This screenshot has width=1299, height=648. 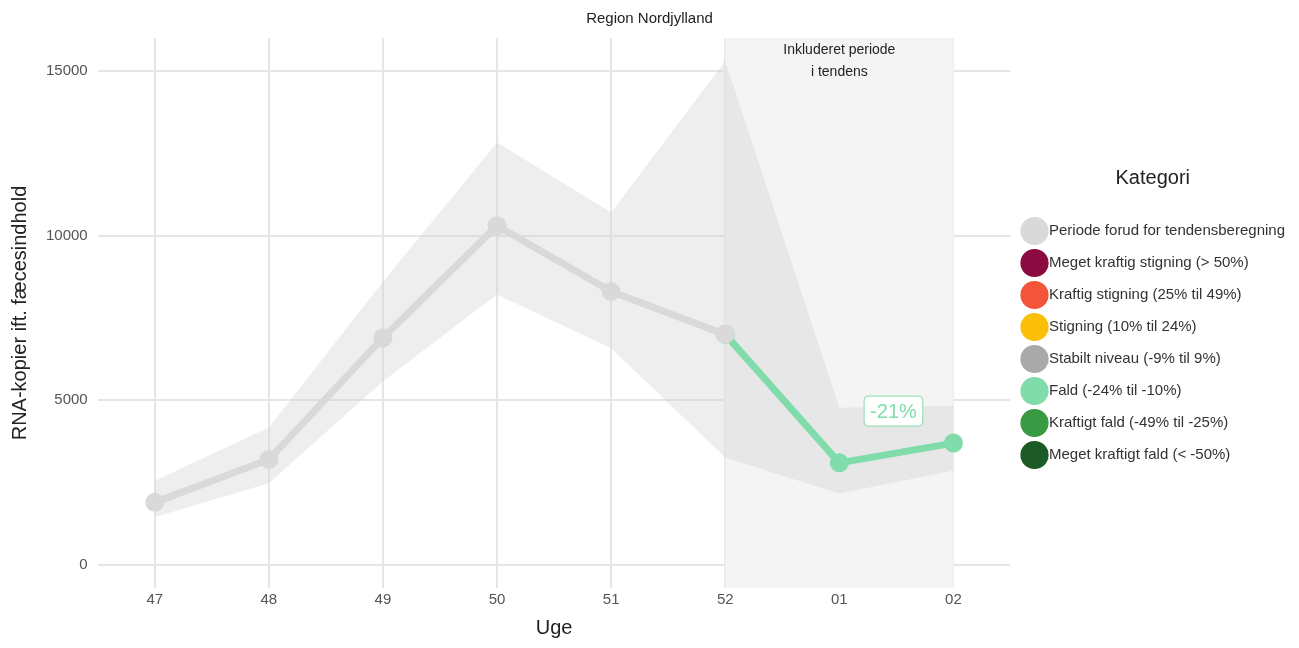 I want to click on legend-label: Periode forud for tendensberegning, so click(x=1167, y=230).